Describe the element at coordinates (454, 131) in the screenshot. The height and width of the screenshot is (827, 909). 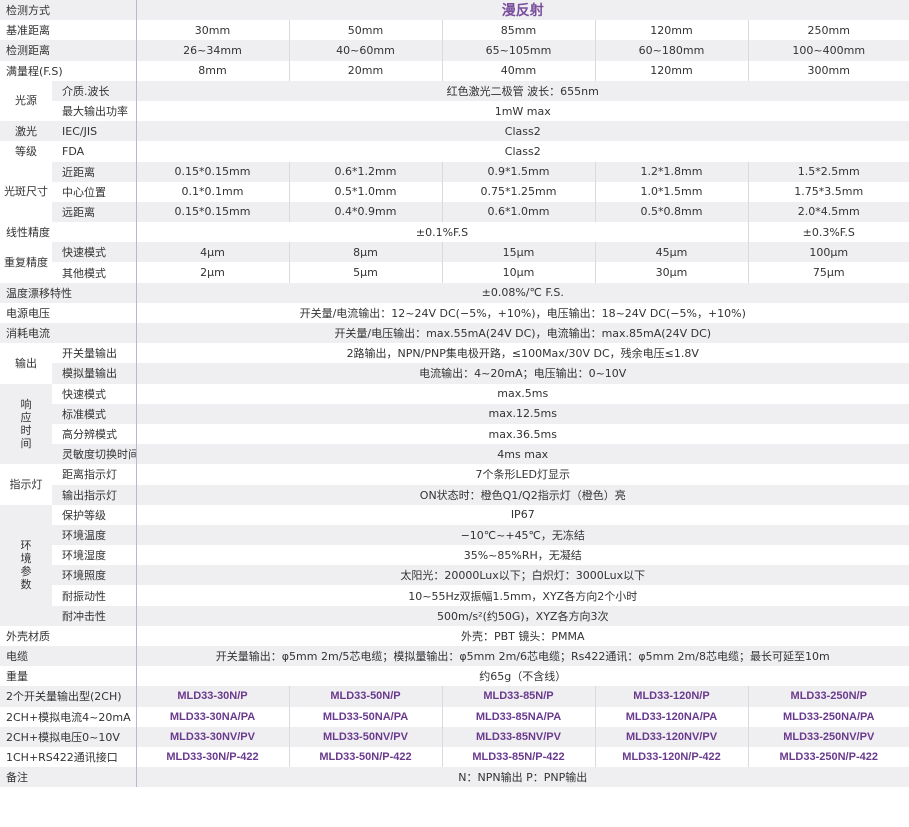
I see `table-row: 激光 IEC/JIS Class2` at that location.